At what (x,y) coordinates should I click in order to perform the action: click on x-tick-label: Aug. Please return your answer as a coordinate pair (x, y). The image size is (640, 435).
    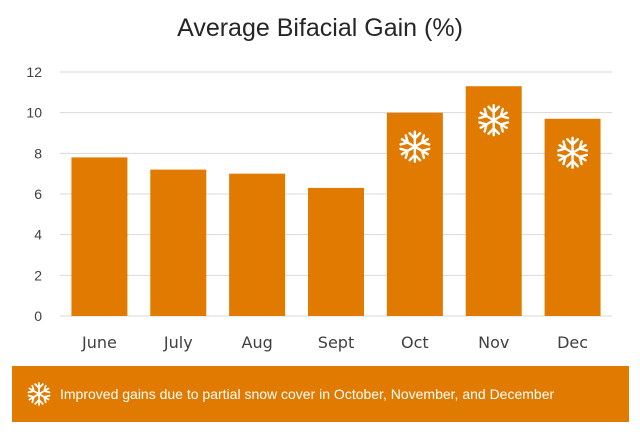
    Looking at the image, I should click on (257, 342).